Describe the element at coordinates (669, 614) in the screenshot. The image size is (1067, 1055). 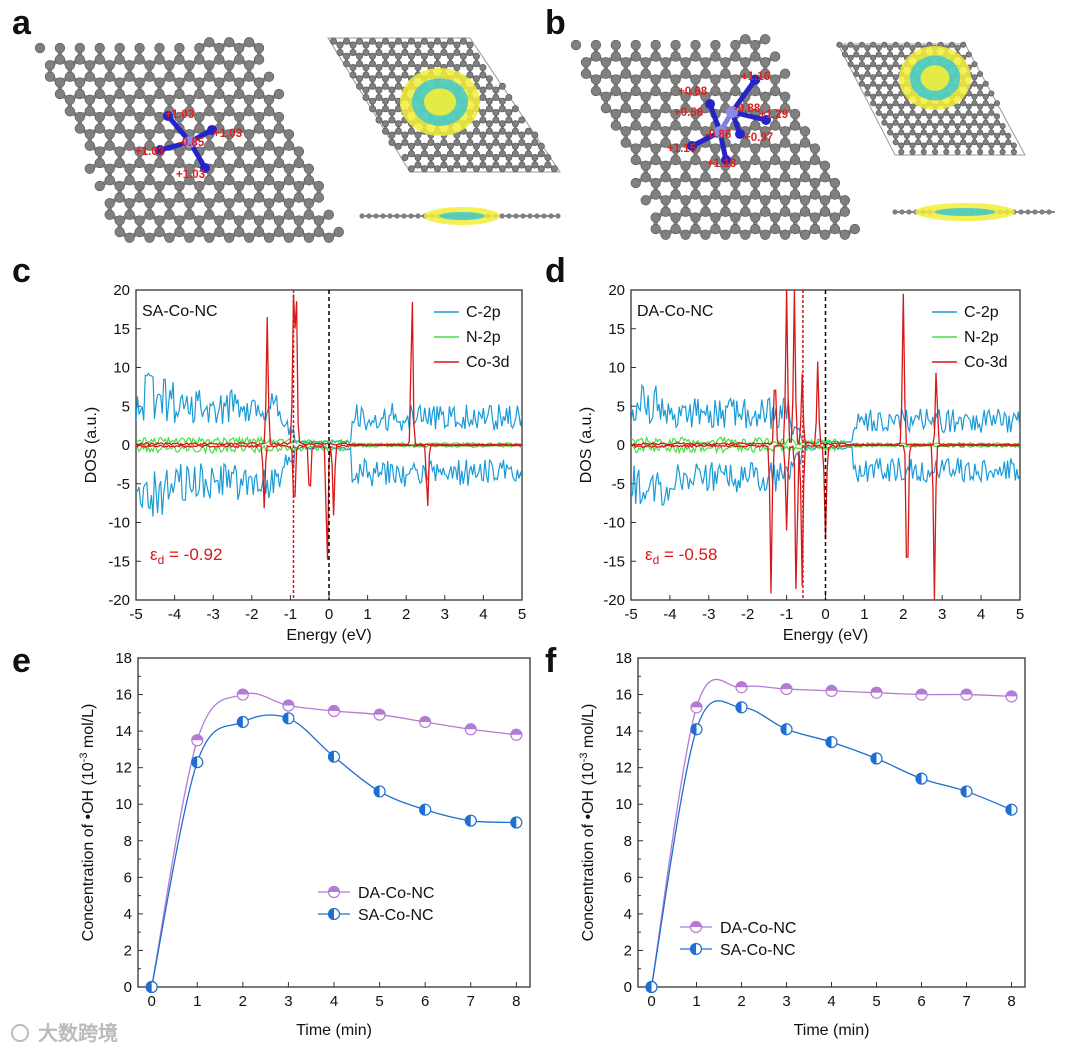
I see `x-tick-label: -4` at that location.